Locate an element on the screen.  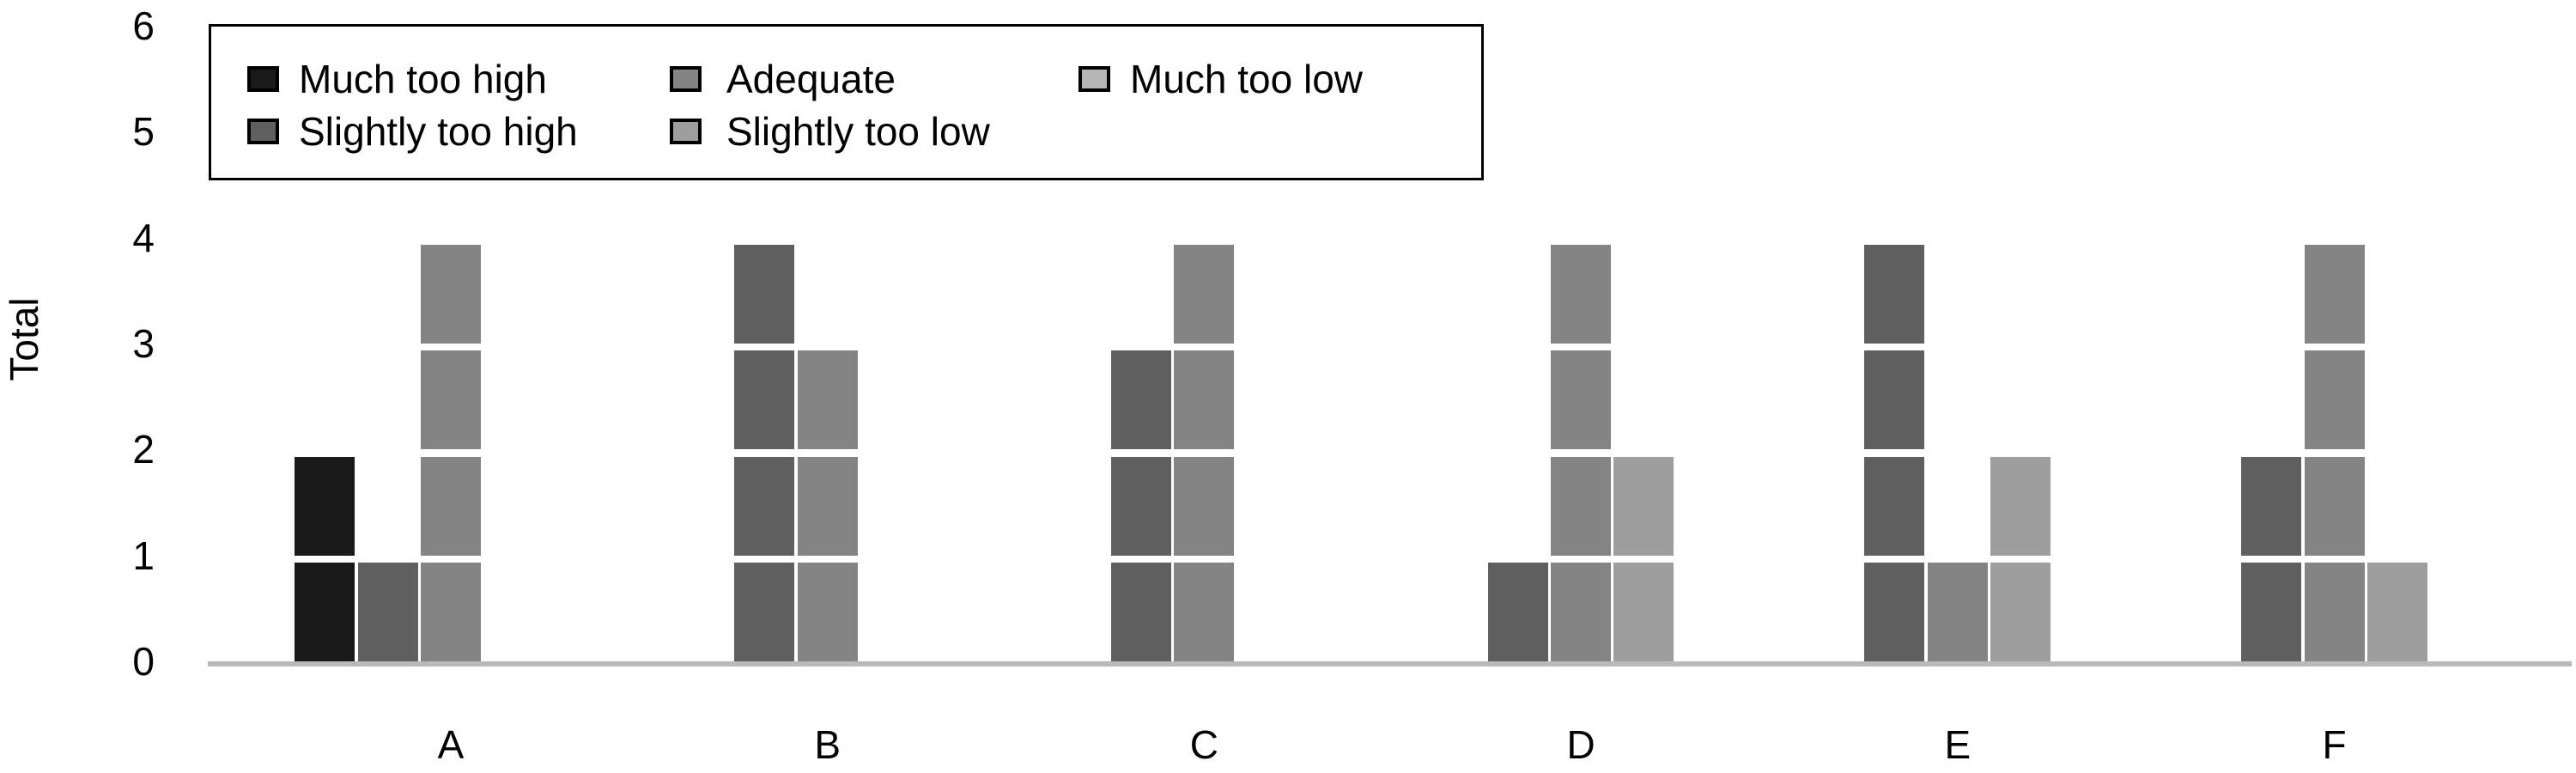
legend-label: Much too low is located at coordinates (1247, 79).